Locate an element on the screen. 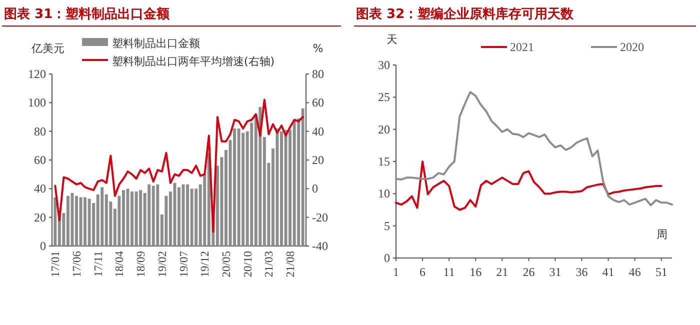  legend-label: 2021 is located at coordinates (522, 47).